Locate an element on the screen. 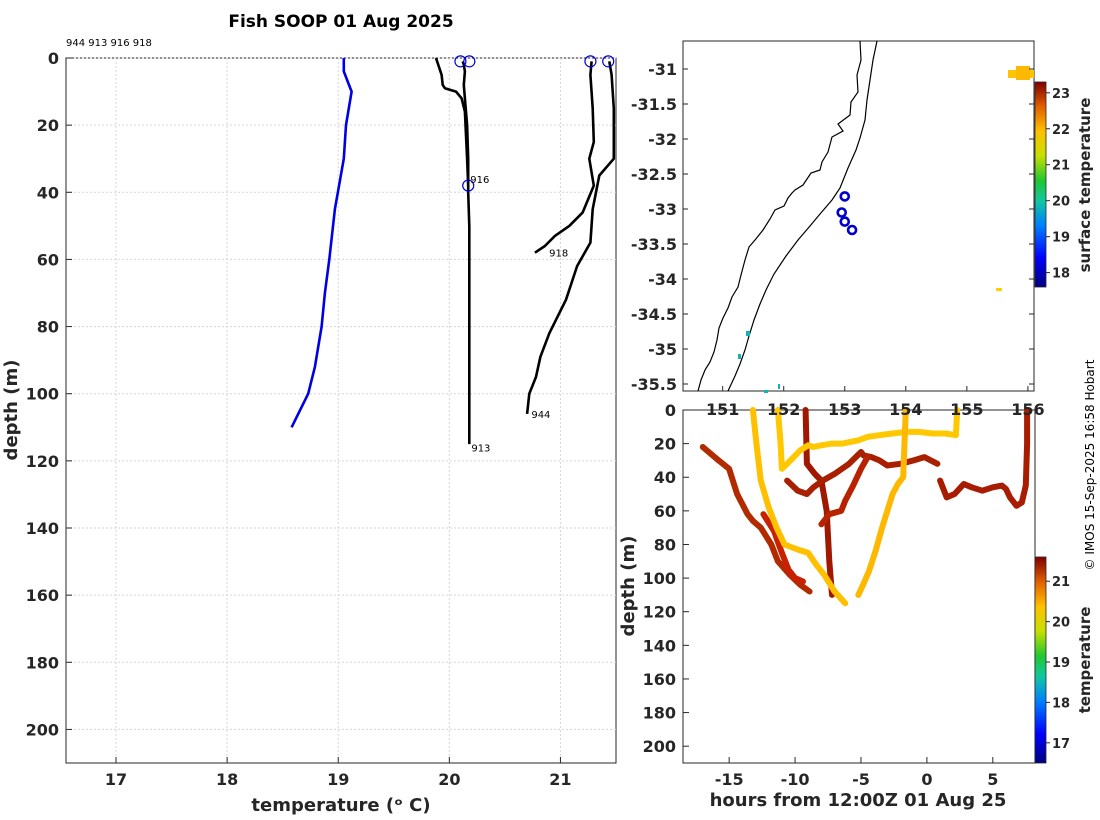  map-xtick-label: 154 is located at coordinates (905, 409).